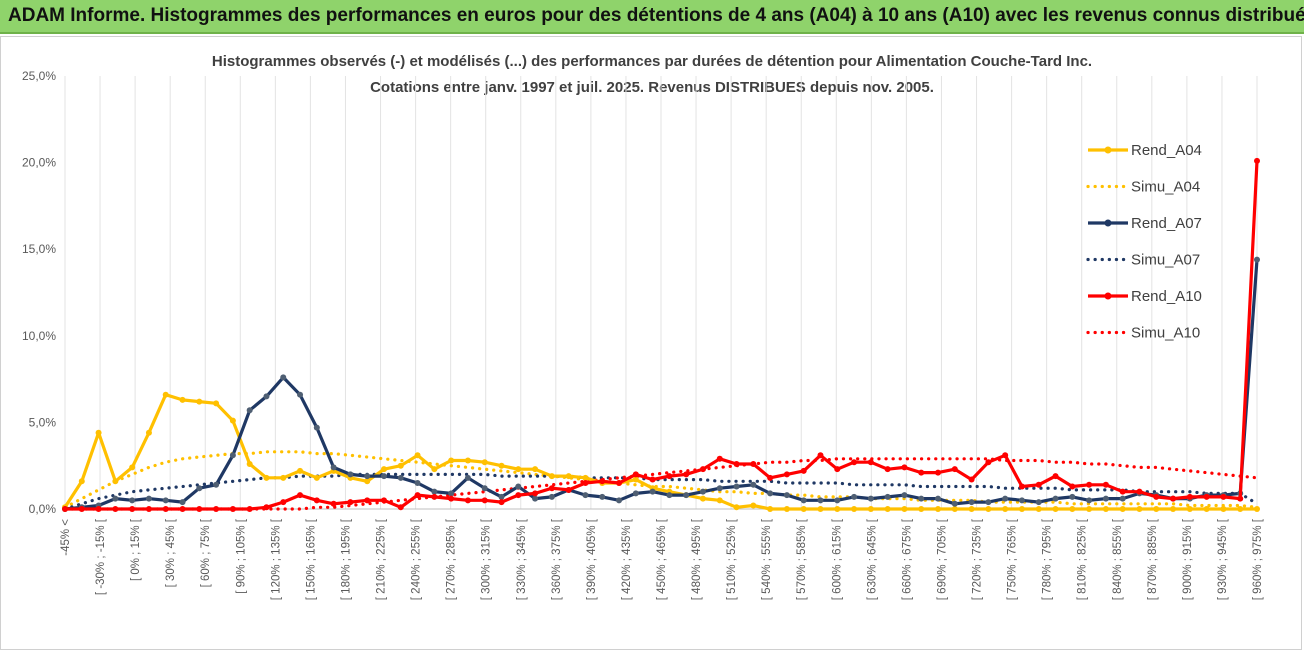  Describe the element at coordinates (1165, 333) in the screenshot. I see `legend-label: Simu_A10` at that location.